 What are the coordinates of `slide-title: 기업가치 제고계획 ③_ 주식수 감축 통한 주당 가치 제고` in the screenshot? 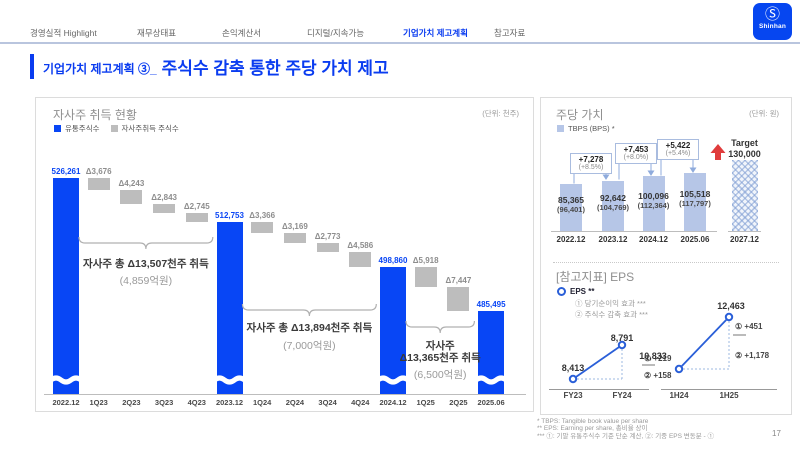 It's located at (209, 66).